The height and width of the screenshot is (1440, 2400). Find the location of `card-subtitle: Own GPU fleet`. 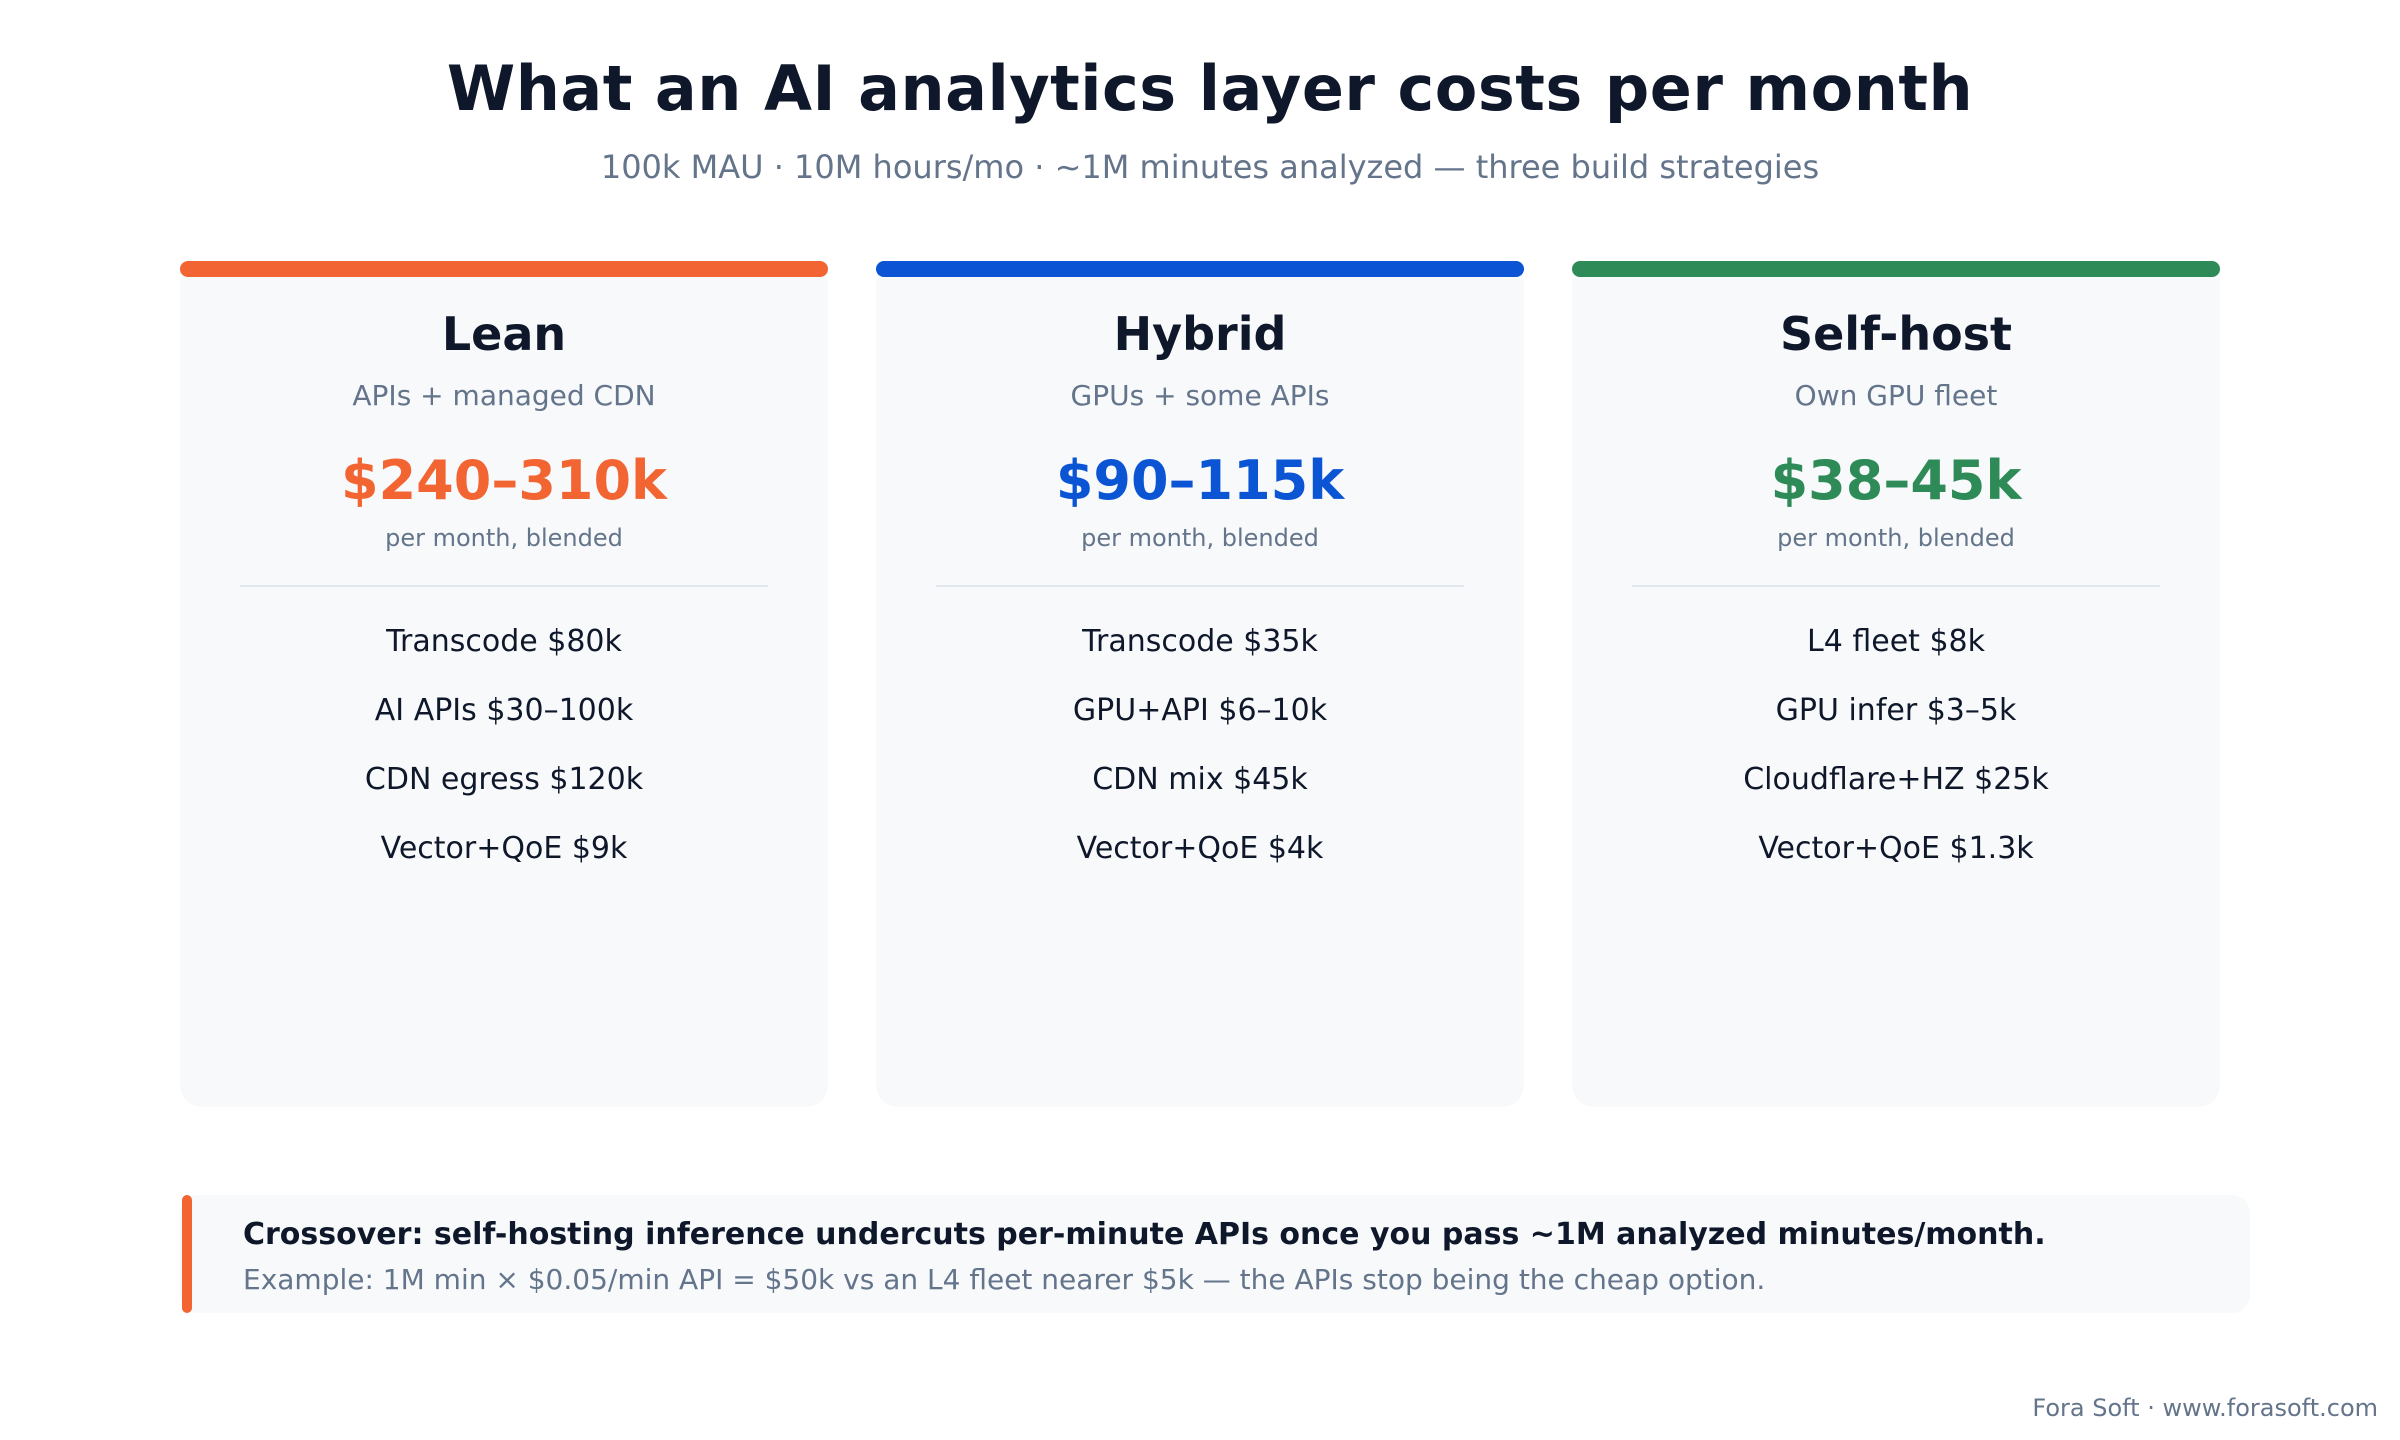

card-subtitle: Own GPU fleet is located at coordinates (1896, 395).